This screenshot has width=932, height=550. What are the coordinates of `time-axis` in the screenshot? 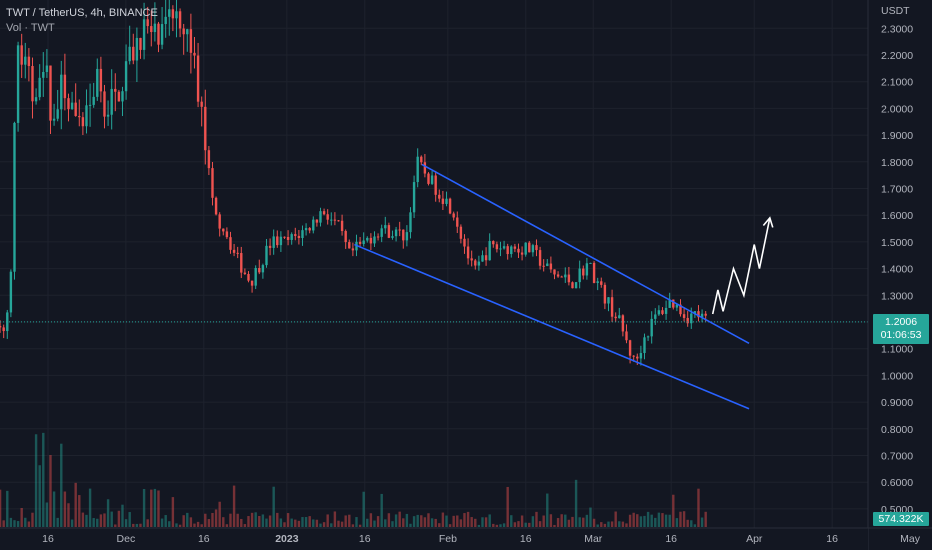 It's located at (434, 539).